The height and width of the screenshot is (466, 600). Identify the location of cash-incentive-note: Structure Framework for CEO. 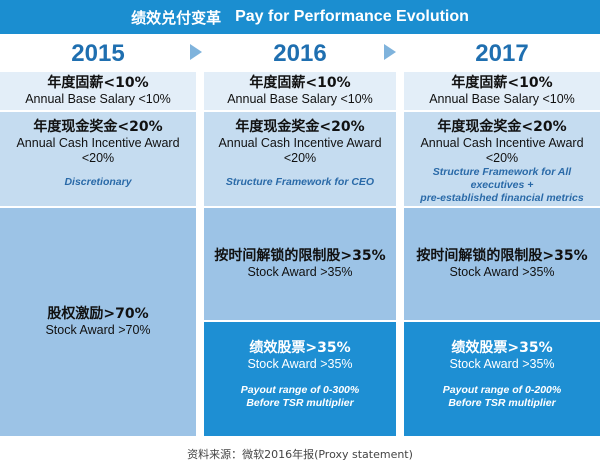
(300, 182).